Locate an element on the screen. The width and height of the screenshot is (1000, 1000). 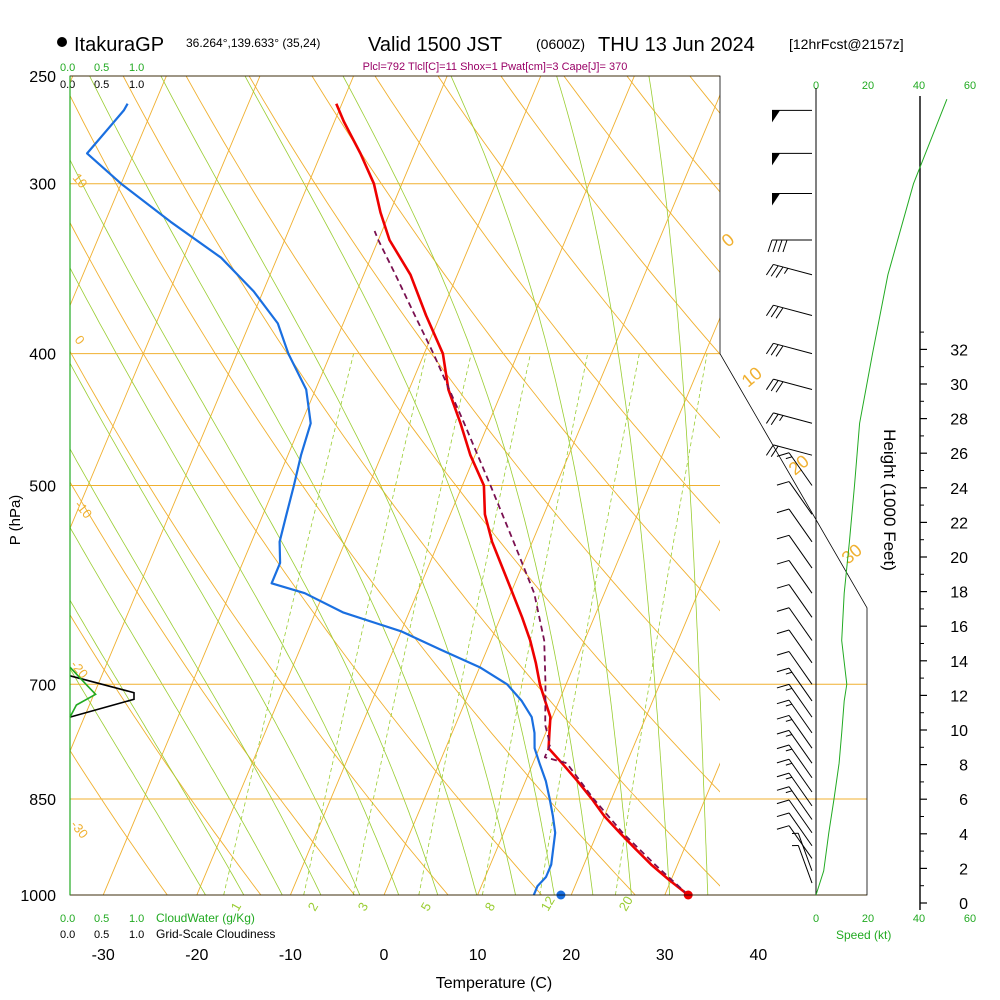
cloudwater-tick: 1.0 is located at coordinates (136, 68).